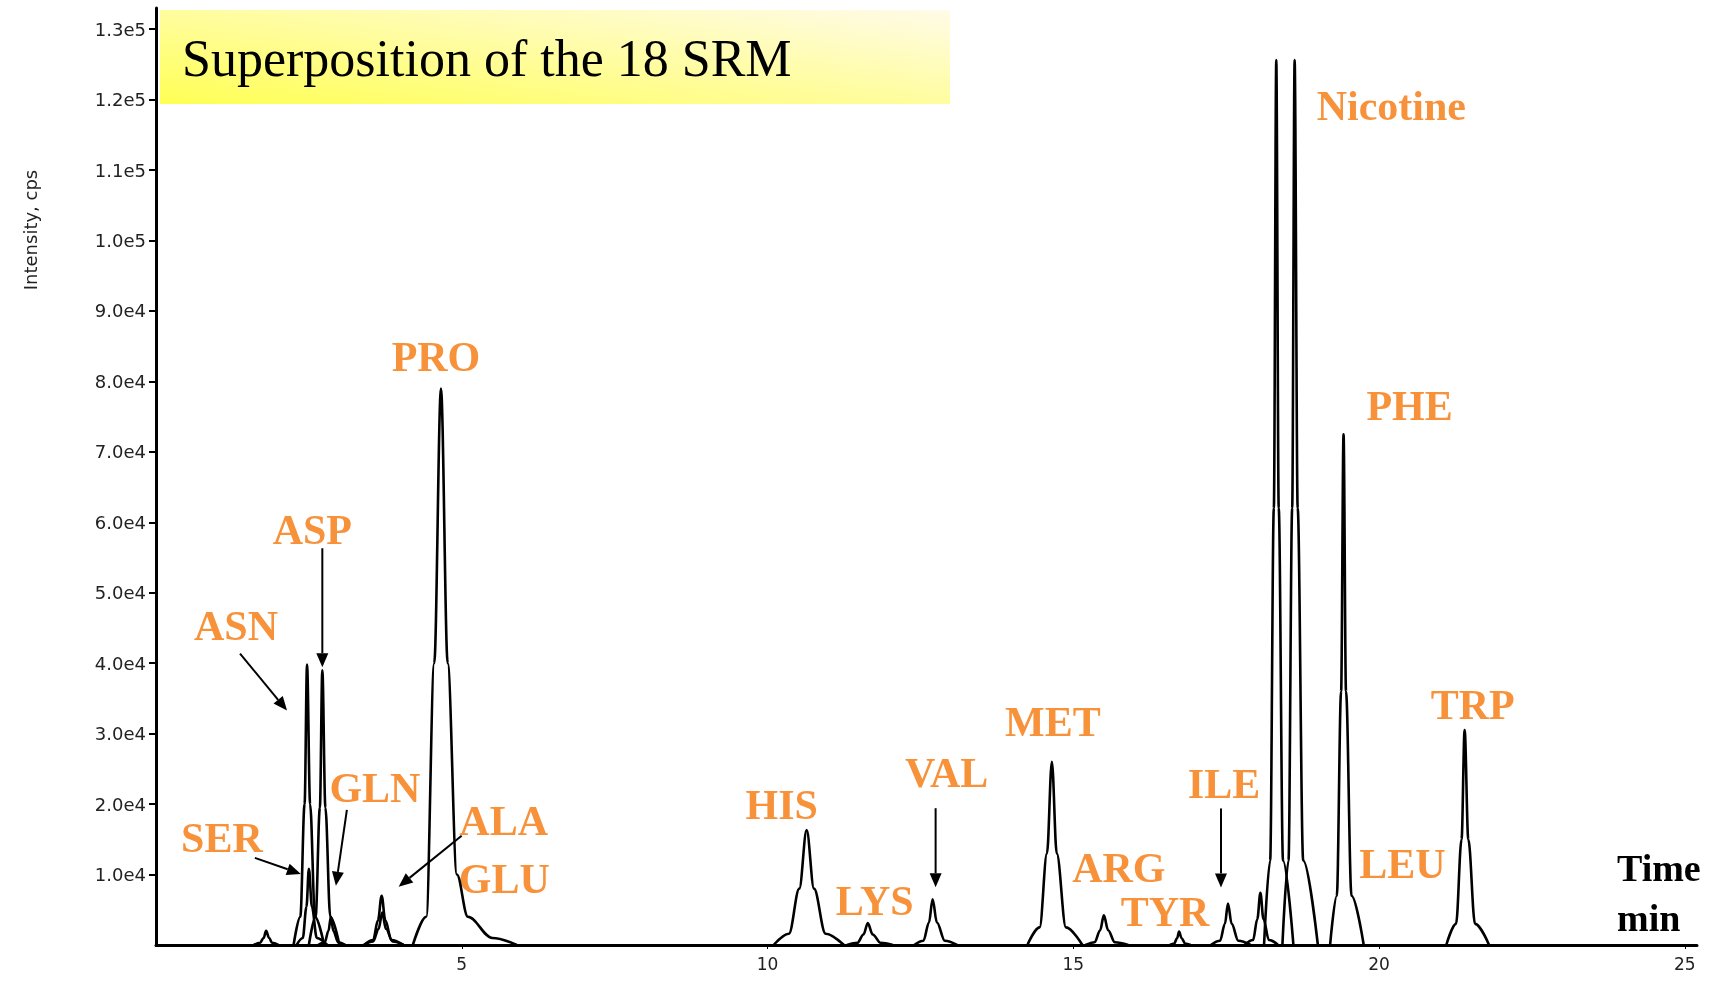 The image size is (1713, 992). I want to click on x-tick-label: 20, so click(1379, 963).